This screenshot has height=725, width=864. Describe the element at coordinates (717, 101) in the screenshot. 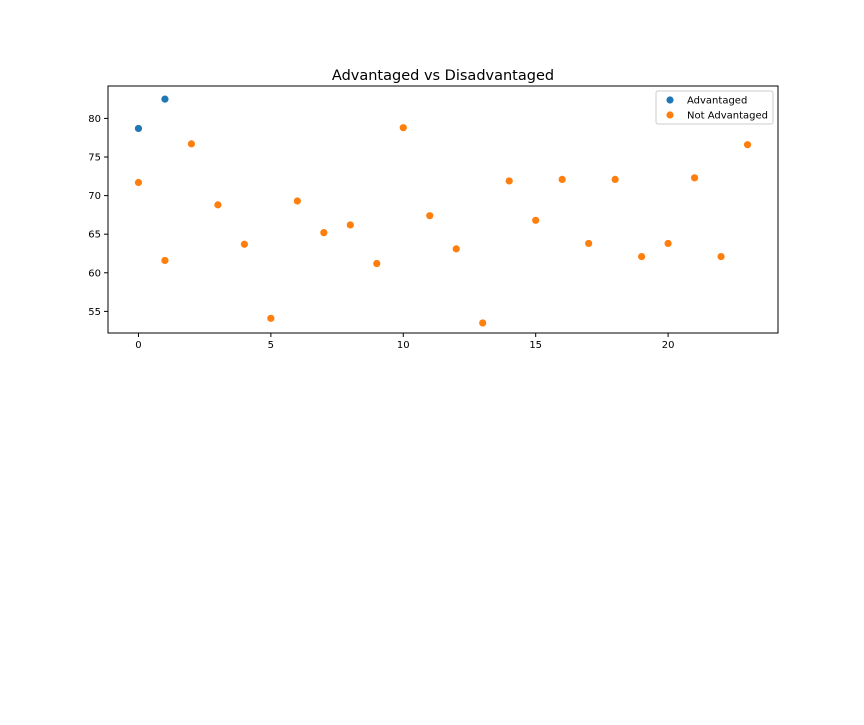

I see `legend-label-advantaged: Advantaged` at that location.